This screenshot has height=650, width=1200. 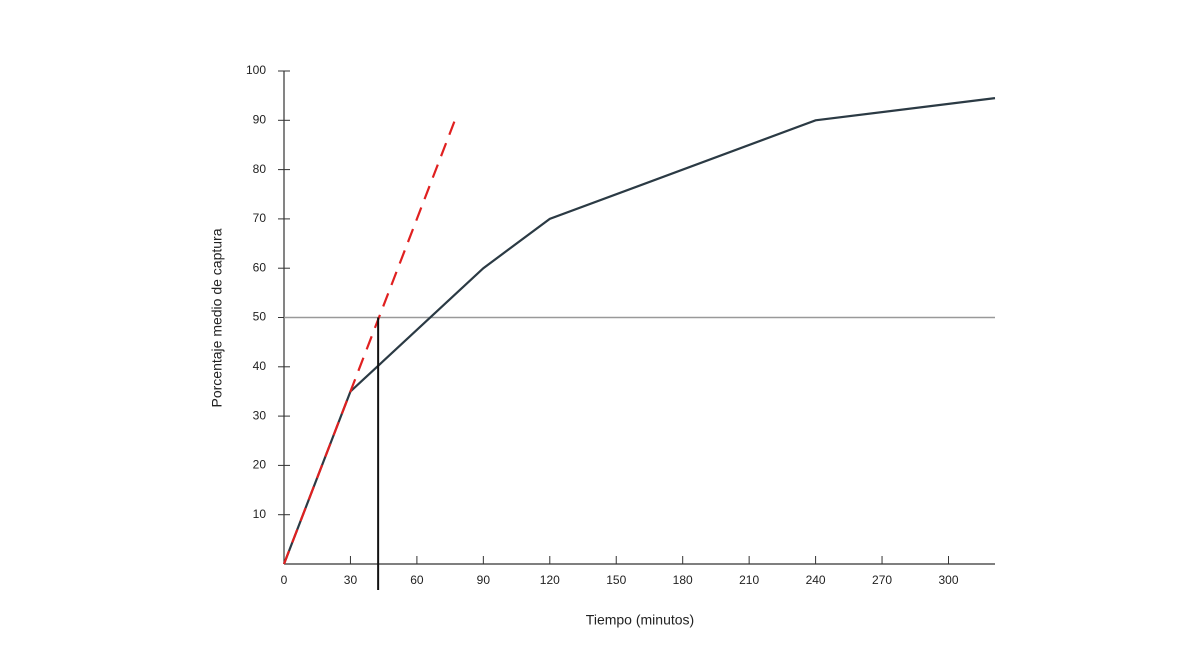 What do you see at coordinates (370, 339) in the screenshot?
I see `dashed-line` at bounding box center [370, 339].